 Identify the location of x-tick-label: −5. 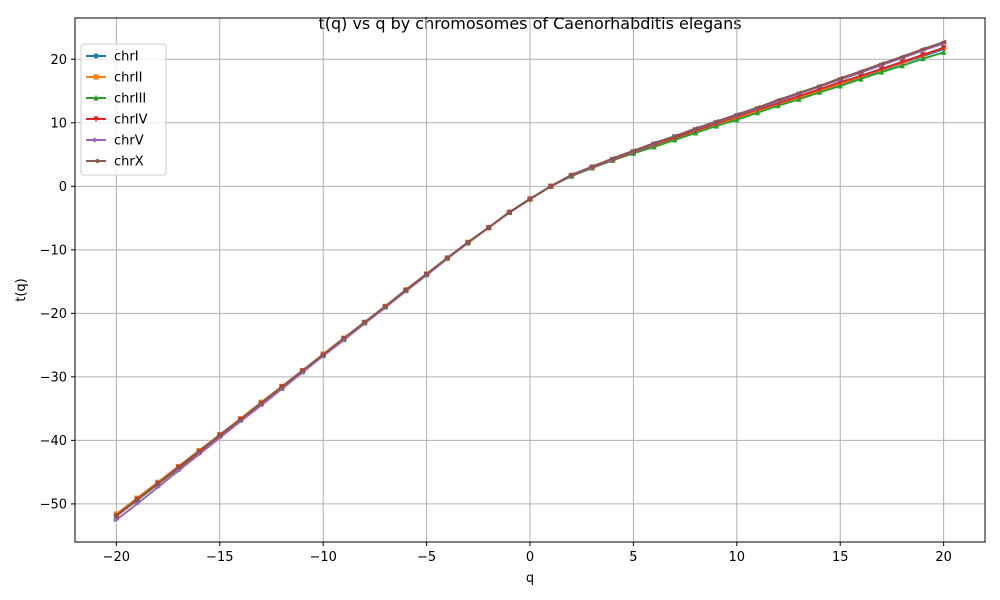
(426, 557).